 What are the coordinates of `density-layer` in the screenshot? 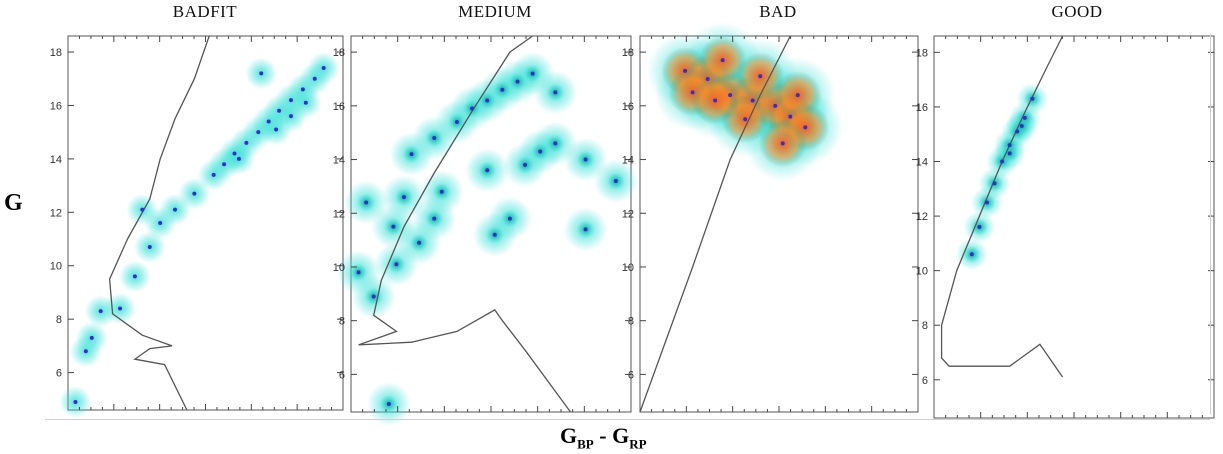 It's located at (1002, 176).